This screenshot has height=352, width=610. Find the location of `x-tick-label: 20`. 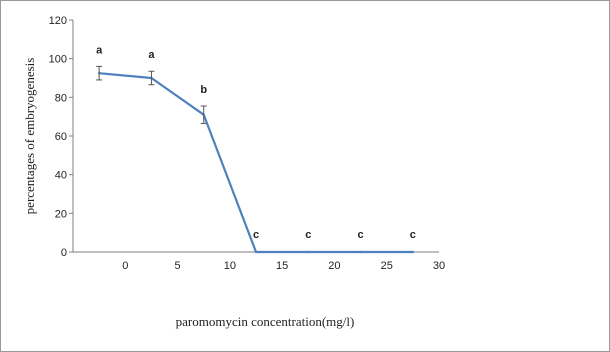

x-tick-label: 20 is located at coordinates (334, 266).